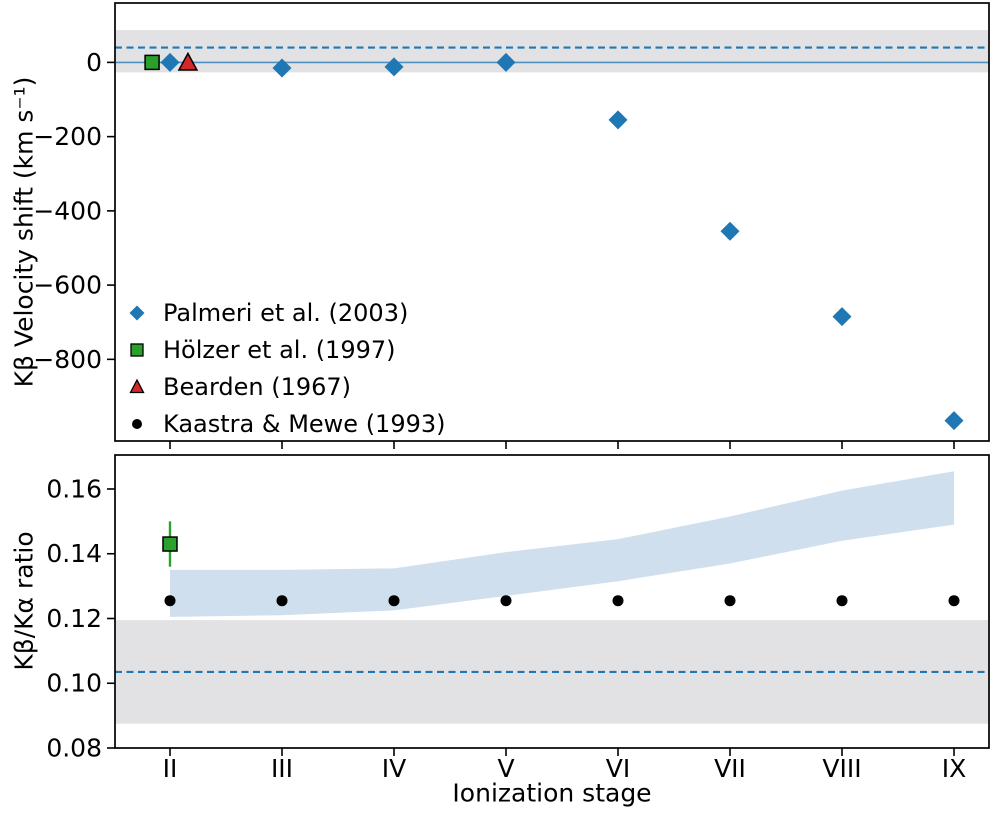 The width and height of the screenshot is (996, 814). I want to click on x-tick-label-III: III, so click(282, 768).